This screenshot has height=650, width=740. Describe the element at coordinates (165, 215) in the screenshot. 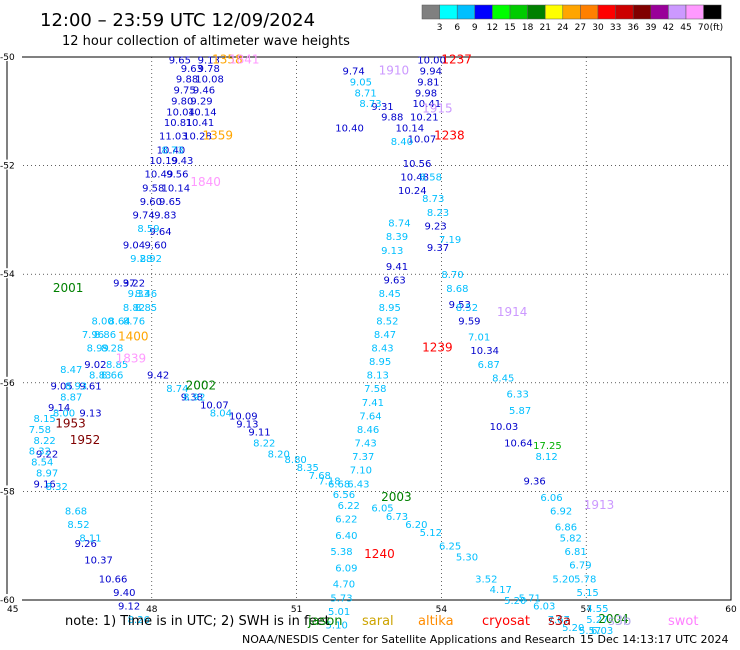

I see `wave-height-value: 9.83` at that location.